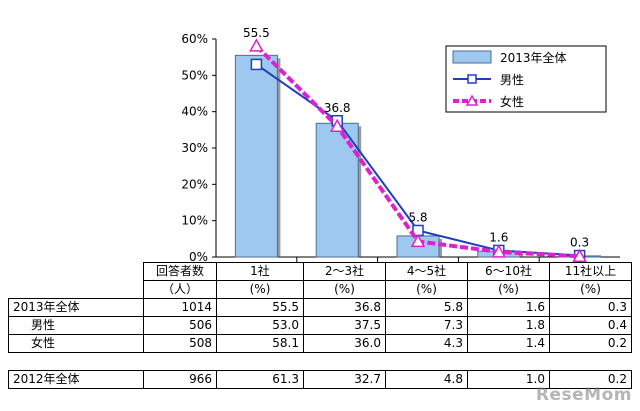  Describe the element at coordinates (512, 101) in the screenshot. I see `legend-label-female: 女性` at that location.